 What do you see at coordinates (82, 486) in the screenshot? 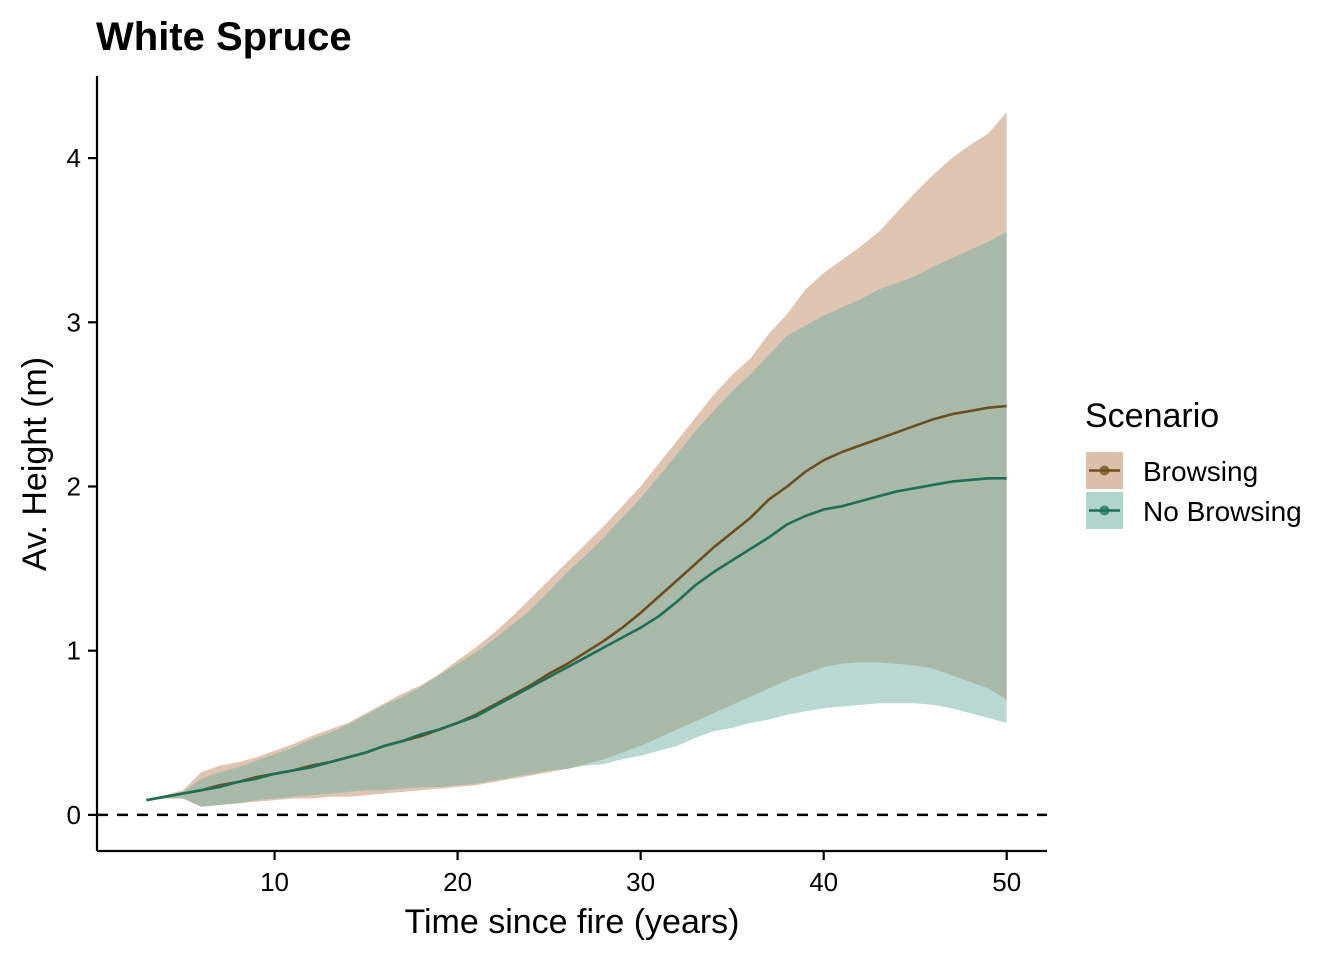
I see `y-axis-ticks: 0 1 2 3 4` at bounding box center [82, 486].